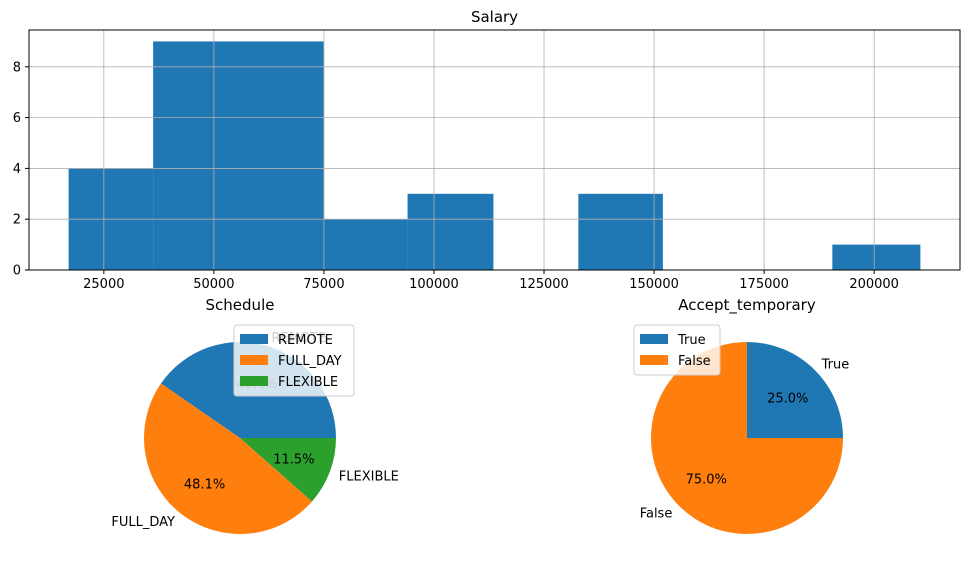 This screenshot has width=972, height=572. What do you see at coordinates (293, 459) in the screenshot?
I see `schedule-pct-label-flexible: 11.5%` at bounding box center [293, 459].